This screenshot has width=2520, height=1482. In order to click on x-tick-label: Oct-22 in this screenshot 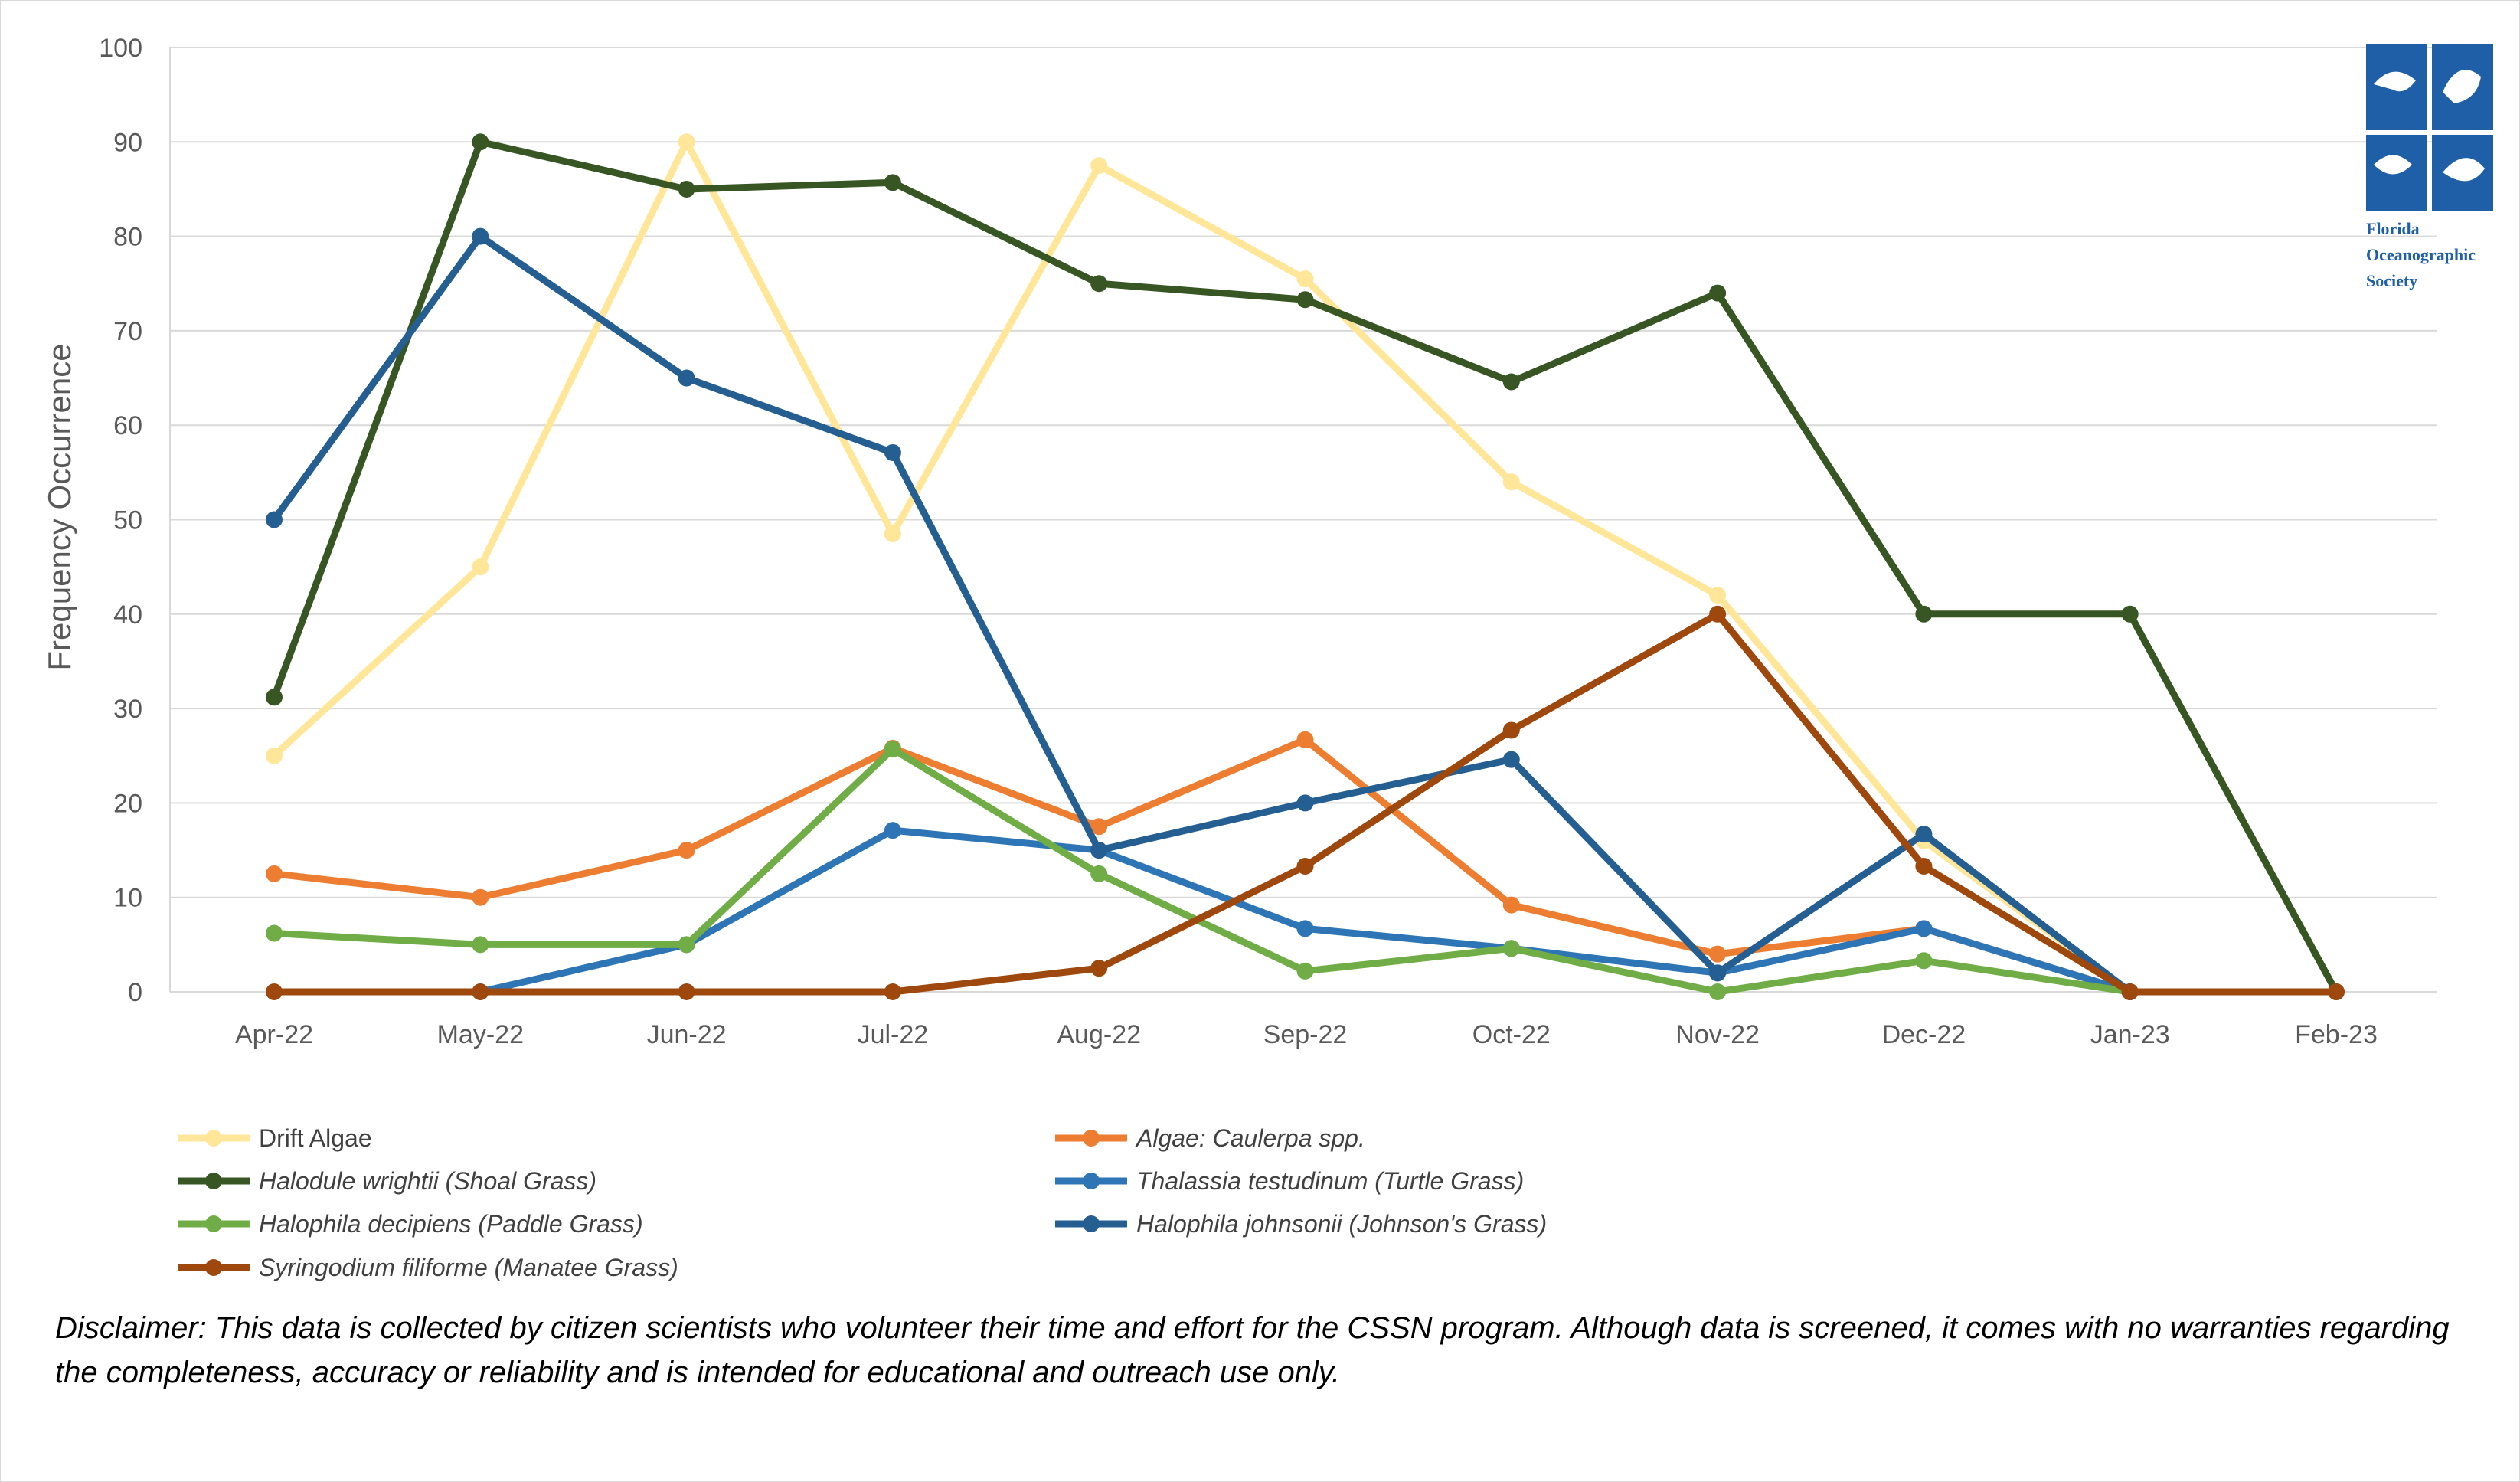, I will do `click(1511, 1034)`.